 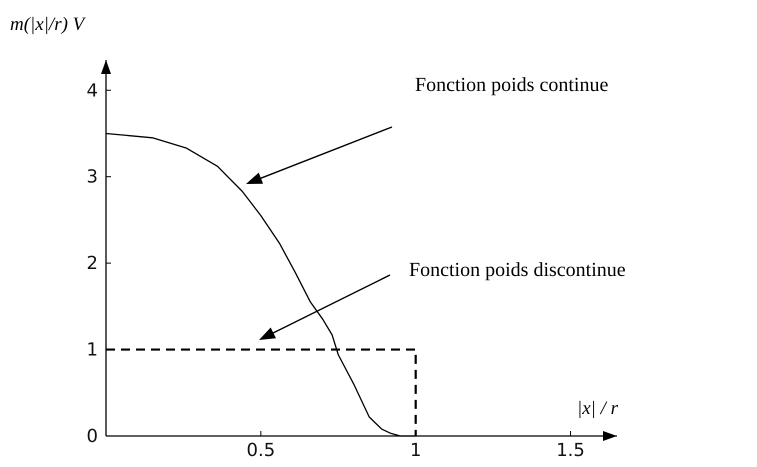 I want to click on x-tick-label: 1, so click(x=416, y=450).